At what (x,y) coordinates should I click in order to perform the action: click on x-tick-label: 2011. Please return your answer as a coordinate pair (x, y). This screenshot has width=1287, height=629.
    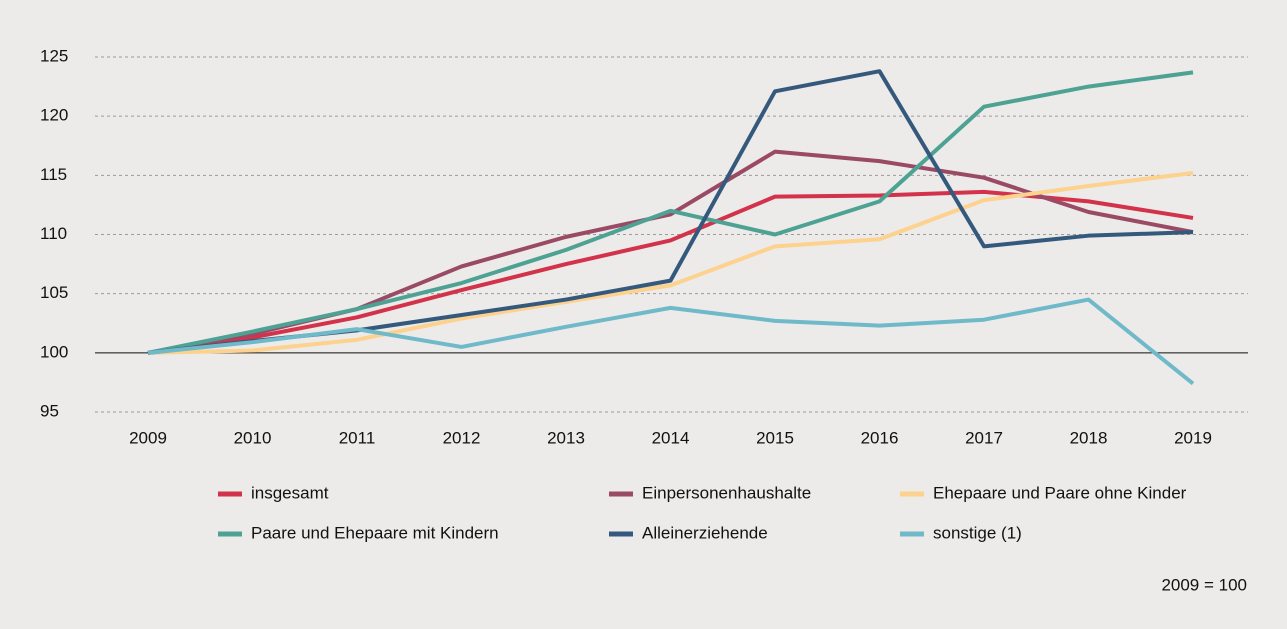
    Looking at the image, I should click on (357, 437).